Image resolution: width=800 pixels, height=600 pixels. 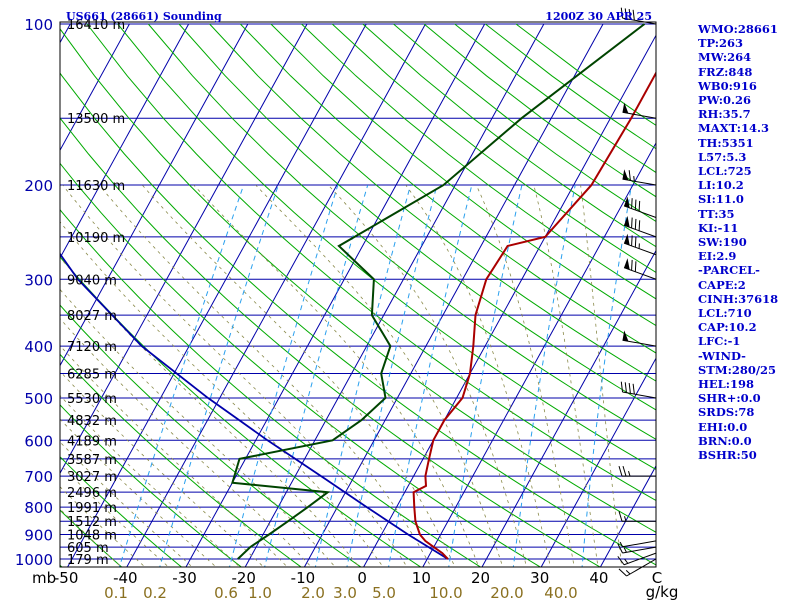 What do you see at coordinates (38, 477) in the screenshot?
I see `pressure-tick-label: 700` at bounding box center [38, 477].